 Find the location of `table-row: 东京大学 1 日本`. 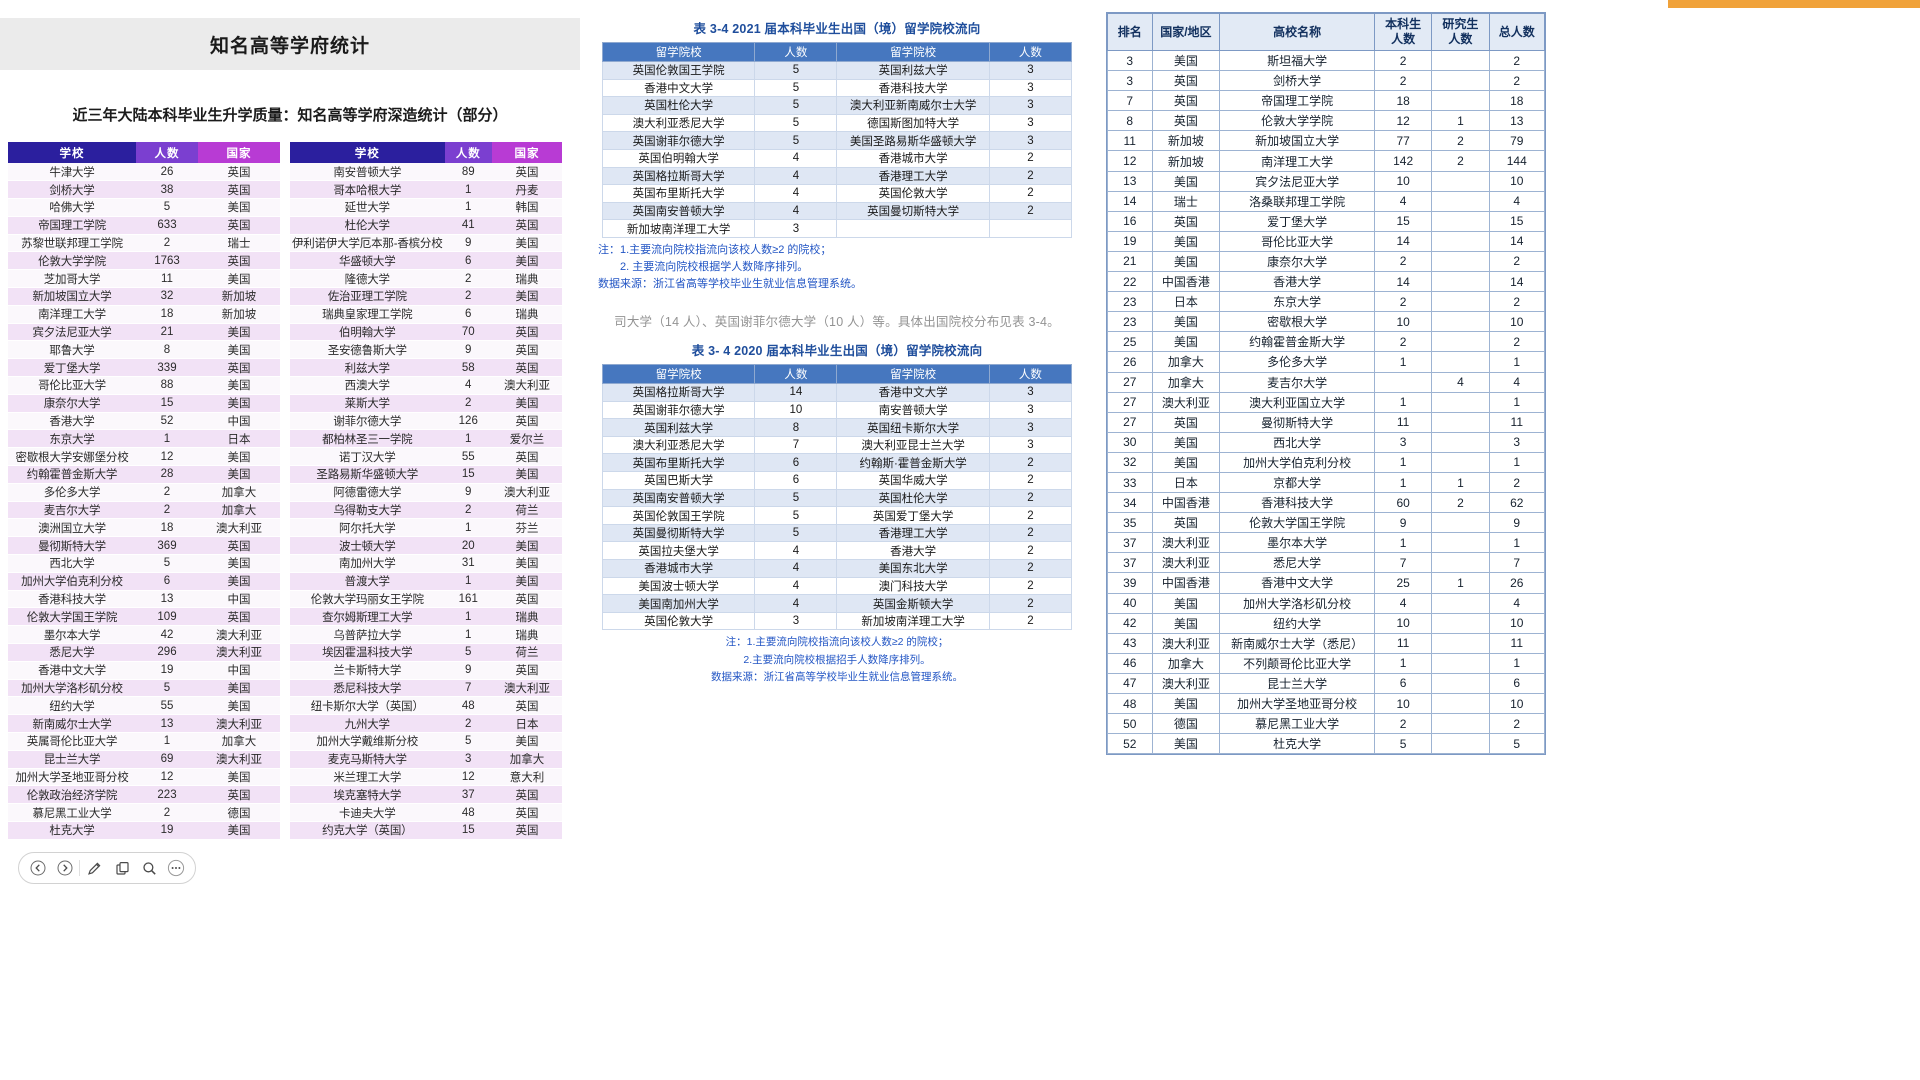

table-row: 东京大学 1 日本 is located at coordinates (144, 439).